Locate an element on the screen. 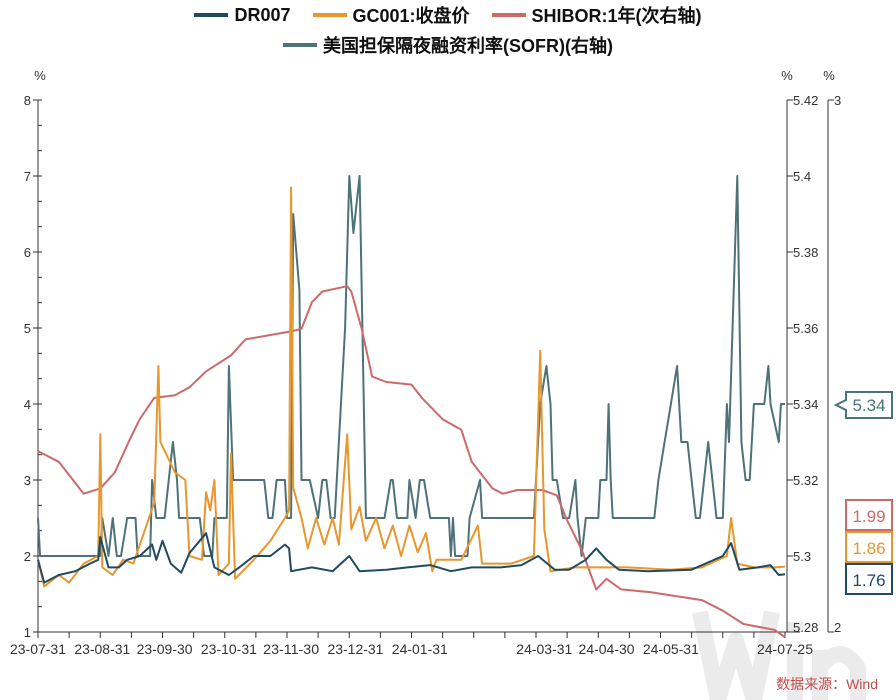 The height and width of the screenshot is (700, 896). end-label-dr007: 1.76 is located at coordinates (869, 579).